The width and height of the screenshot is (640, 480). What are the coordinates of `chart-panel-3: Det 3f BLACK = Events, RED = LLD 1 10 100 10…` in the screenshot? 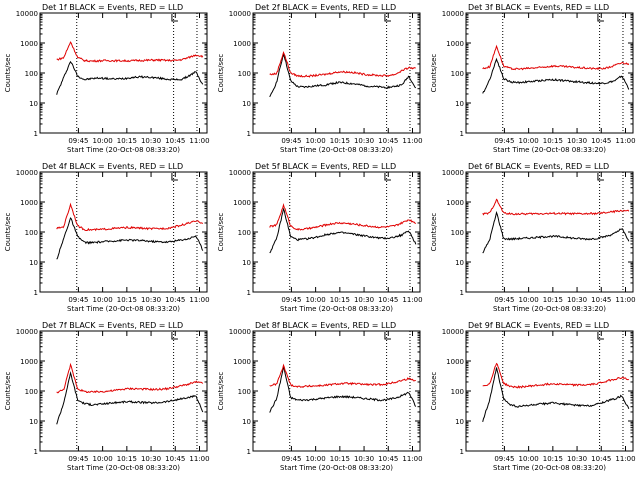 It's located at (533, 78).